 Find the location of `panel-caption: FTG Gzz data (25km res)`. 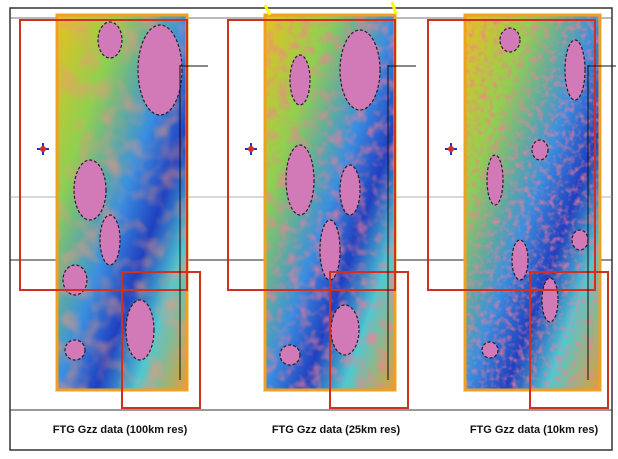

panel-caption: FTG Gzz data (25km res) is located at coordinates (336, 430).